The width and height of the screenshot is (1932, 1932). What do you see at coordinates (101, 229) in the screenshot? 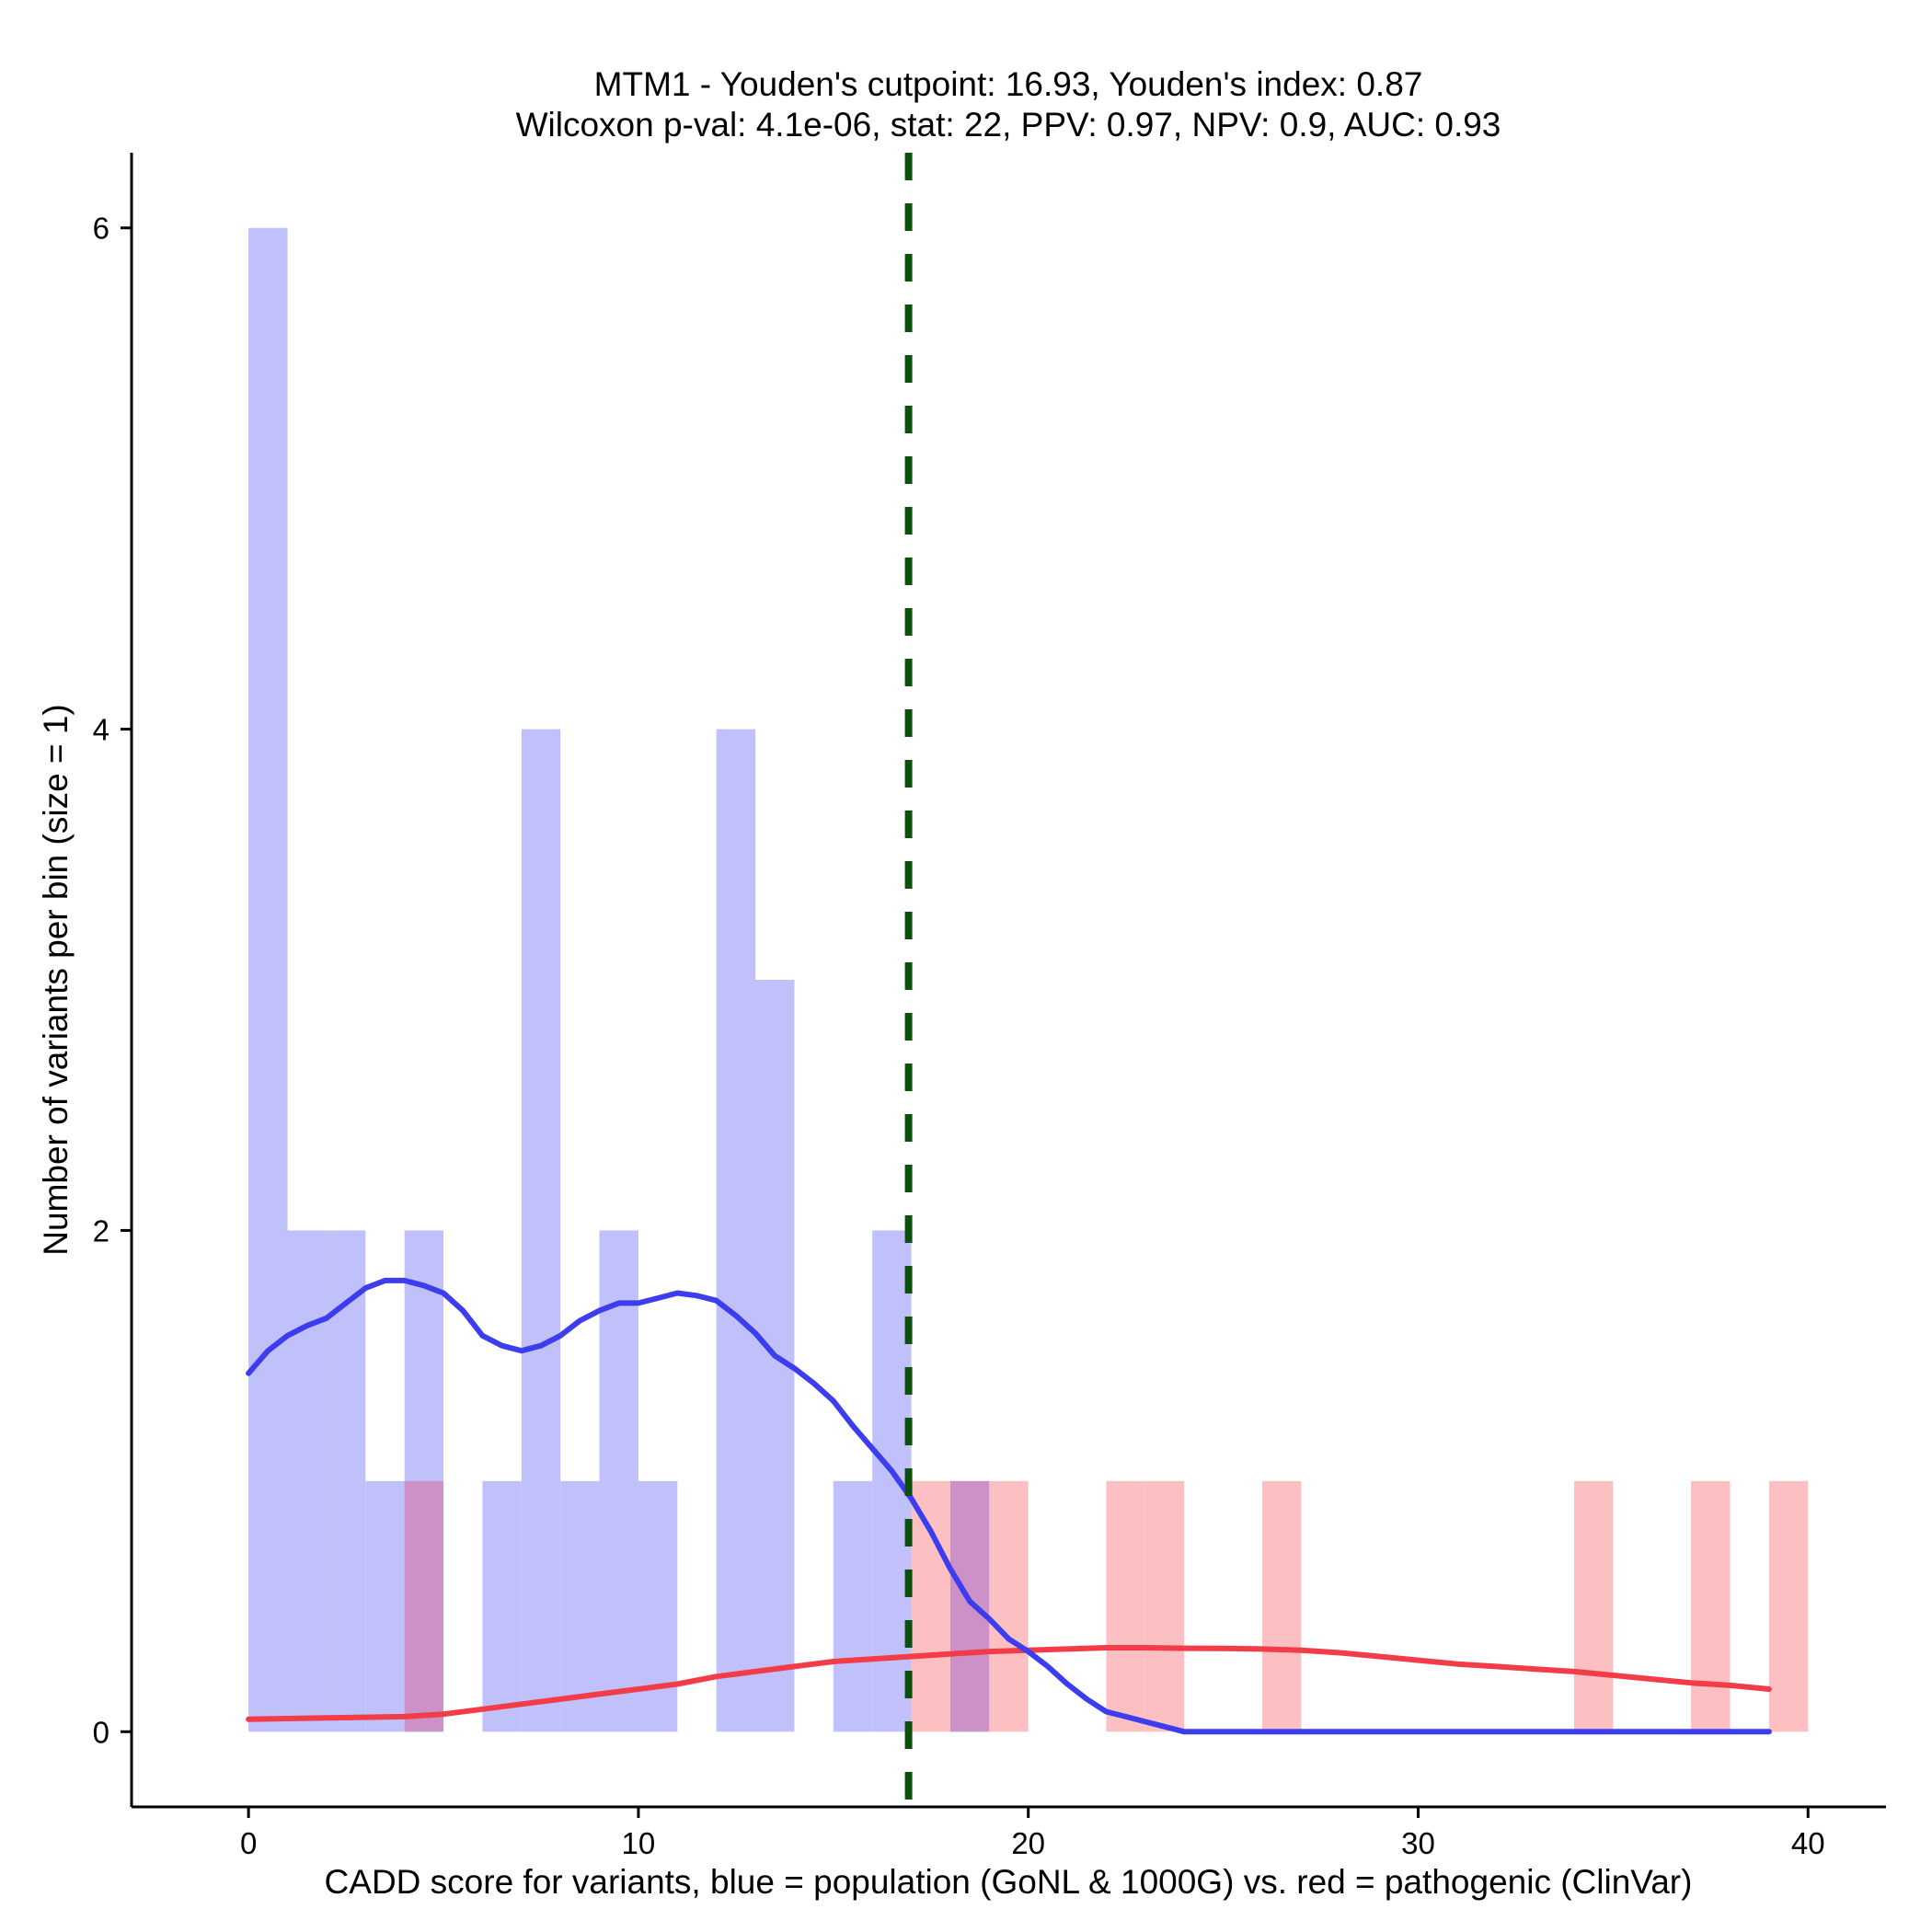
I see `y-tick-label: 6` at bounding box center [101, 229].